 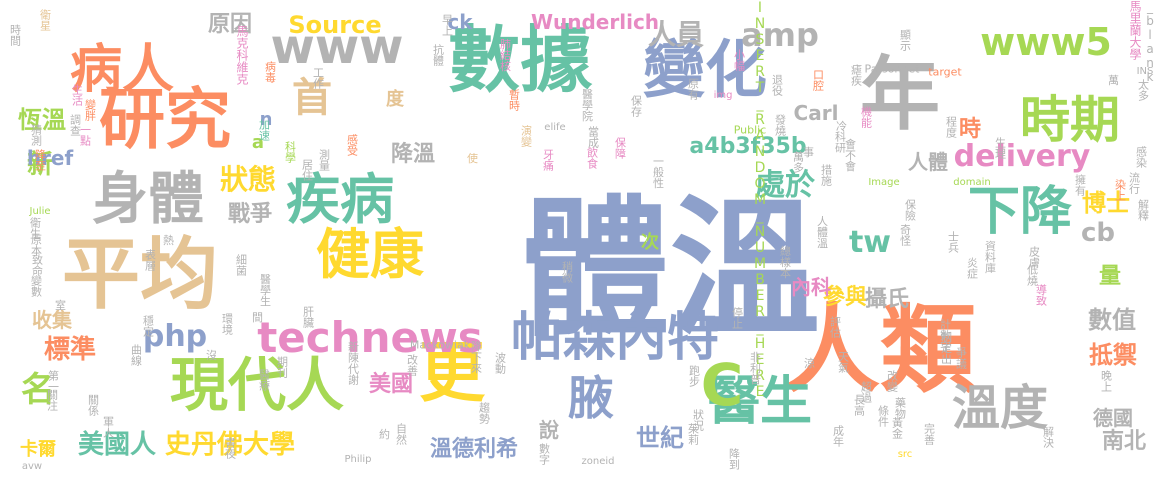 What do you see at coordinates (750, 130) in the screenshot?
I see `cloud-word: Public` at bounding box center [750, 130].